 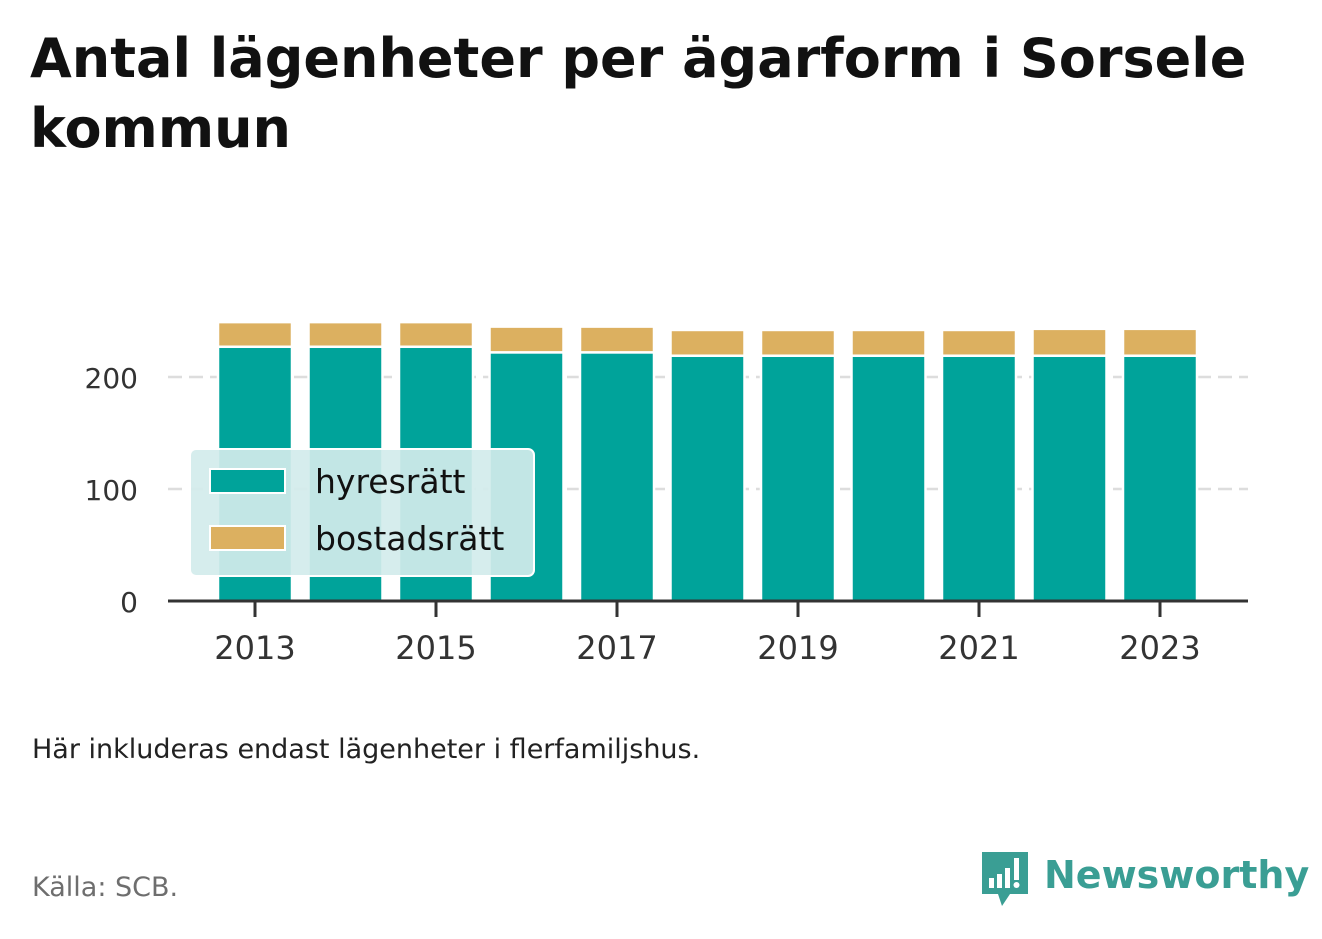 I want to click on bar-bostadsratt-2016, so click(x=526, y=339).